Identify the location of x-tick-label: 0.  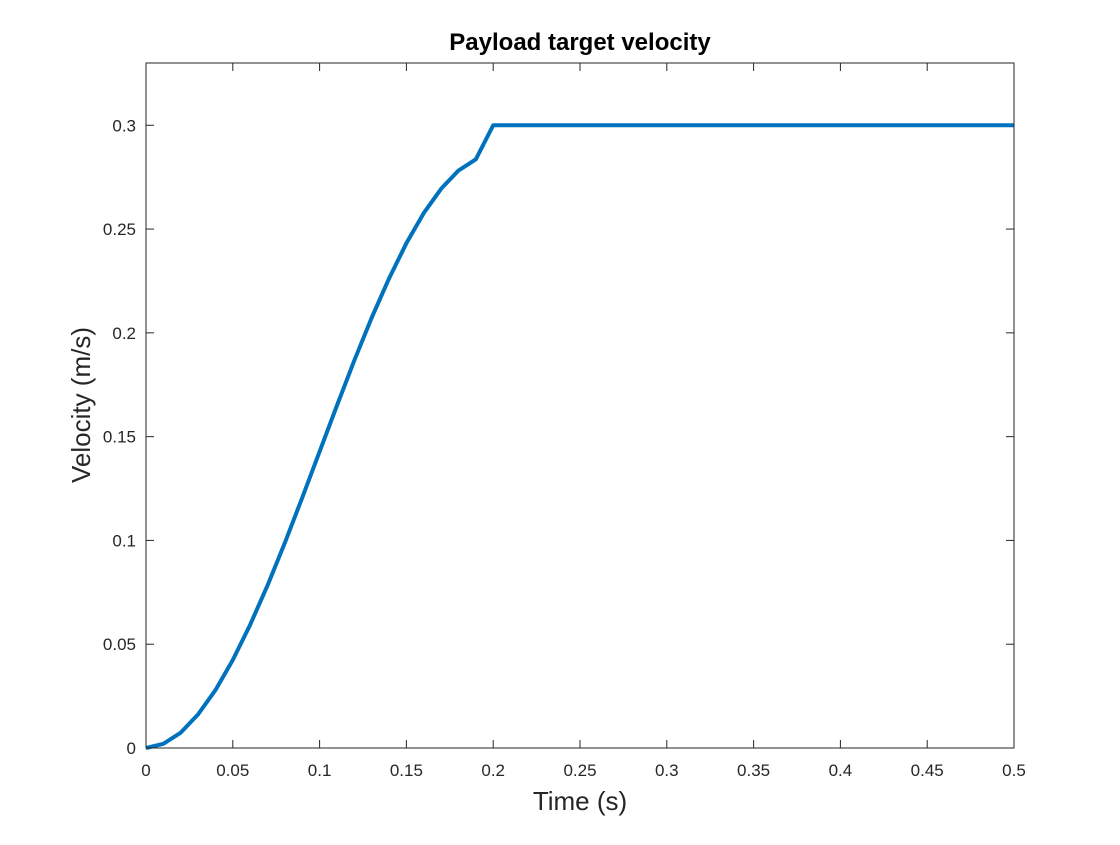
(145, 770).